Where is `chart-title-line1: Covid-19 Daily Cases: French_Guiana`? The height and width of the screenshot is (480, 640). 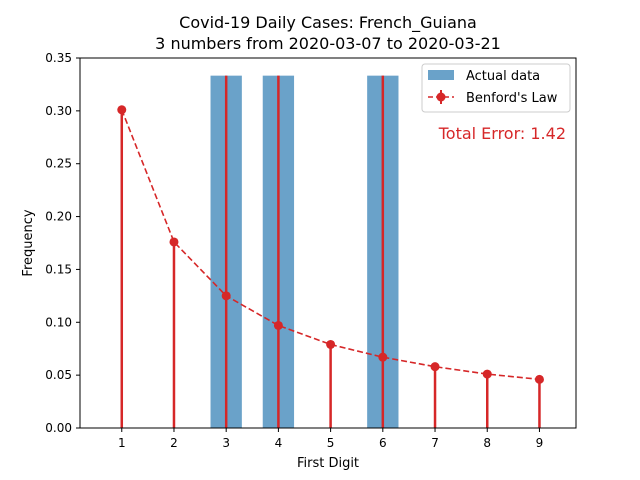
chart-title-line1: Covid-19 Daily Cases: French_Guiana is located at coordinates (328, 23).